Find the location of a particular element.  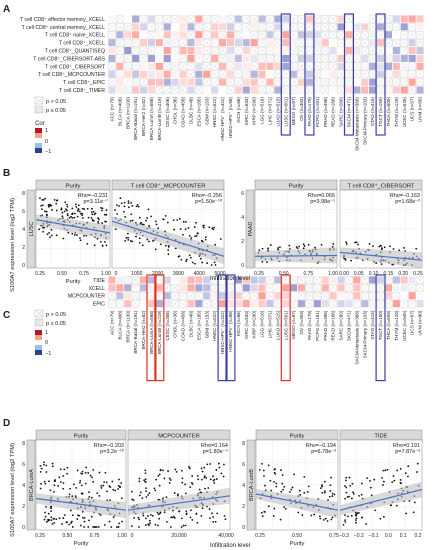

legend-a-sig-swatch is located at coordinates (39, 109).